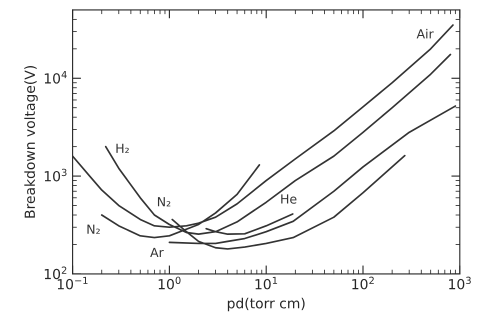  What do you see at coordinates (288, 199) in the screenshot?
I see `series-label: He` at bounding box center [288, 199].